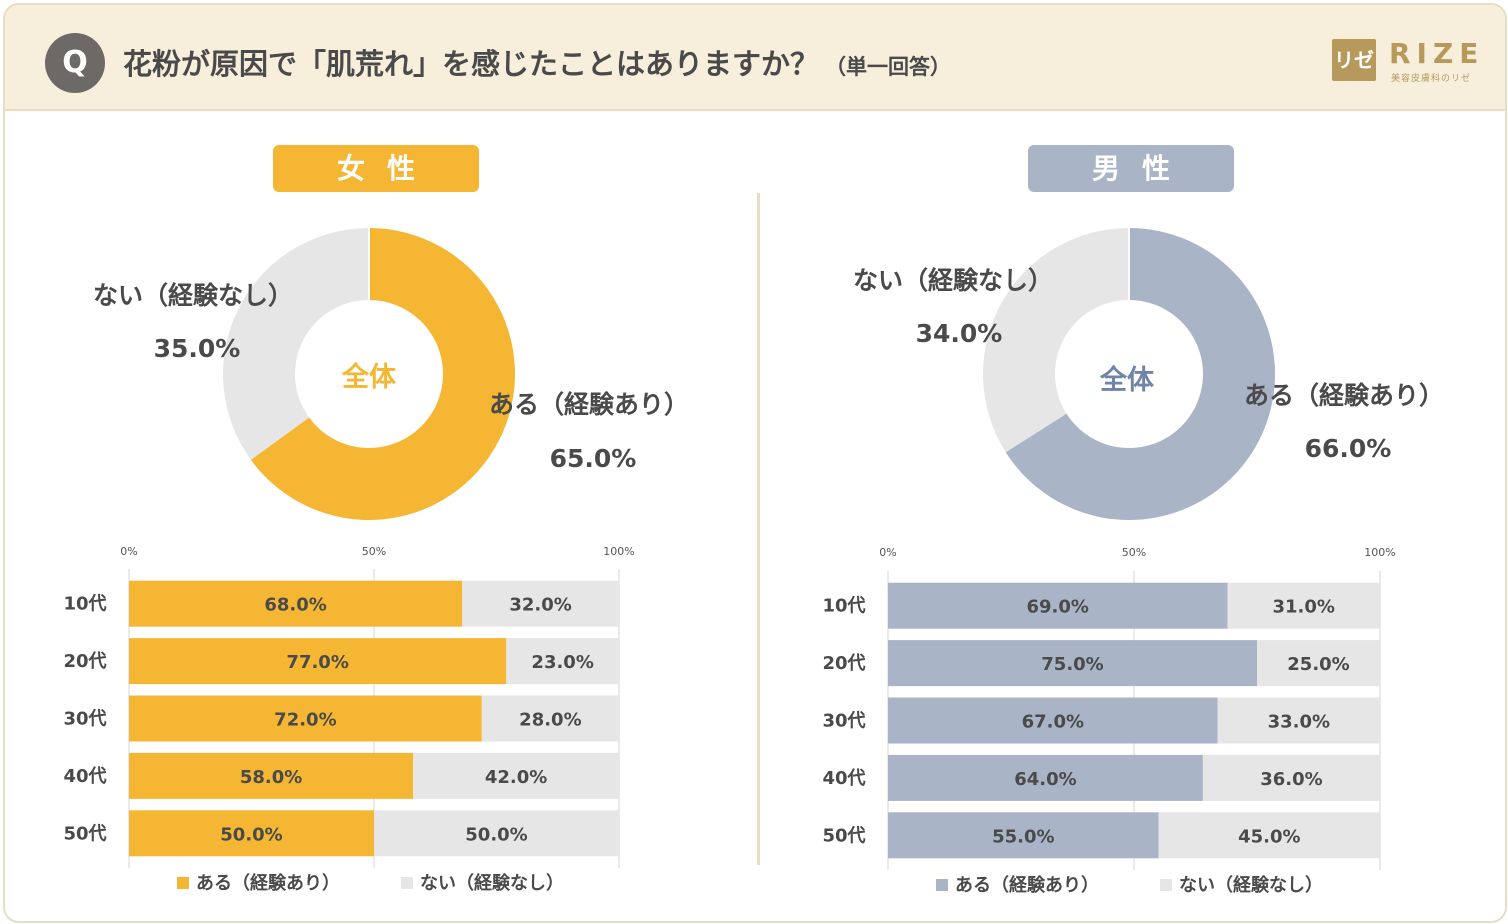 This screenshot has width=1508, height=924. Describe the element at coordinates (369, 377) in the screenshot. I see `female-donut-center-label: 全体` at that location.